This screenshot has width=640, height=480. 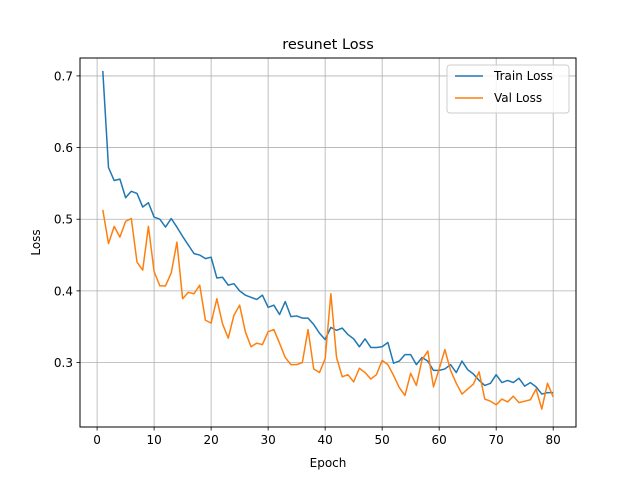 What do you see at coordinates (439, 440) in the screenshot?
I see `x-tick-label: 60` at bounding box center [439, 440].